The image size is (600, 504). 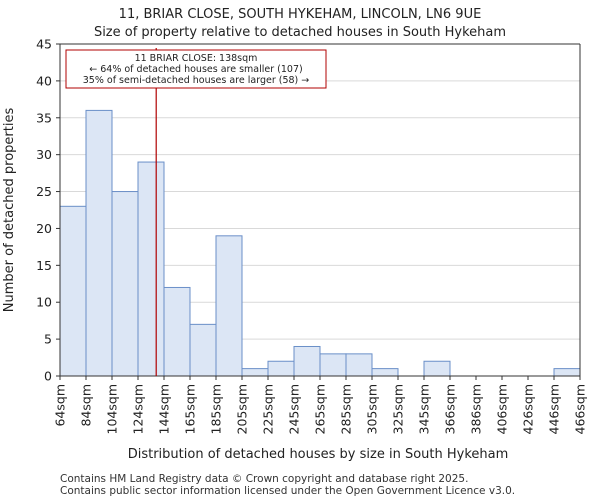 I want to click on x-tick-label: 205sqm, so click(x=242, y=409).